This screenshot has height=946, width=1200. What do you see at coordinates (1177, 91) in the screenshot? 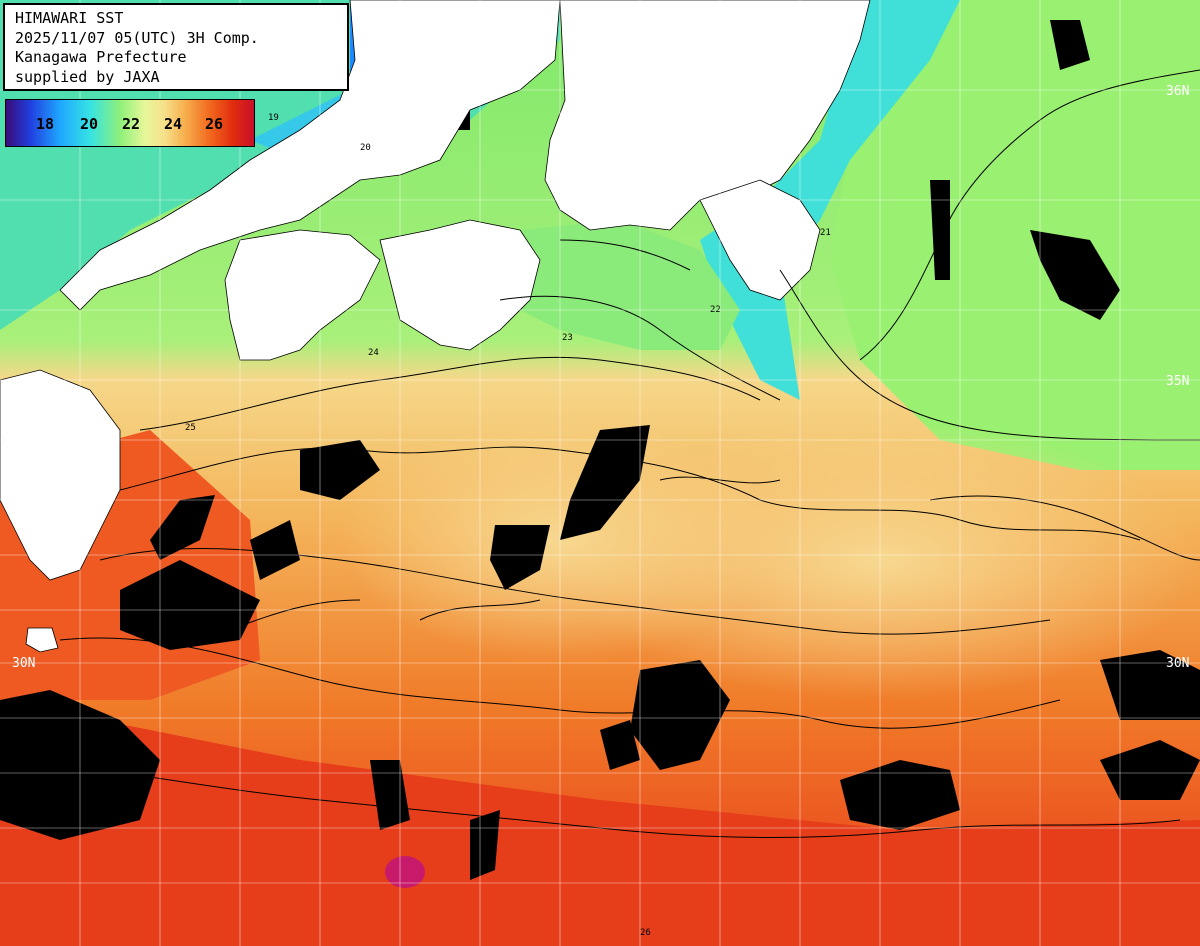
I see `lat-label-36n: 36N` at bounding box center [1177, 91].